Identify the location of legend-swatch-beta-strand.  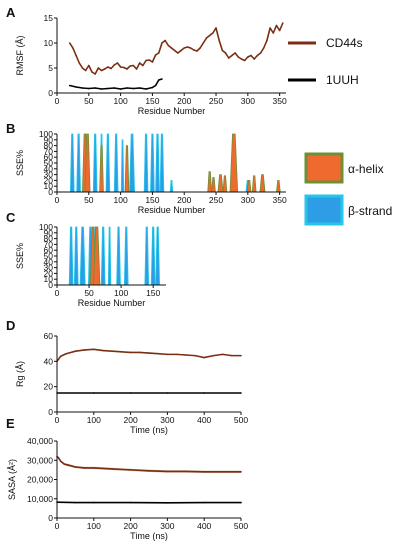
(324, 210).